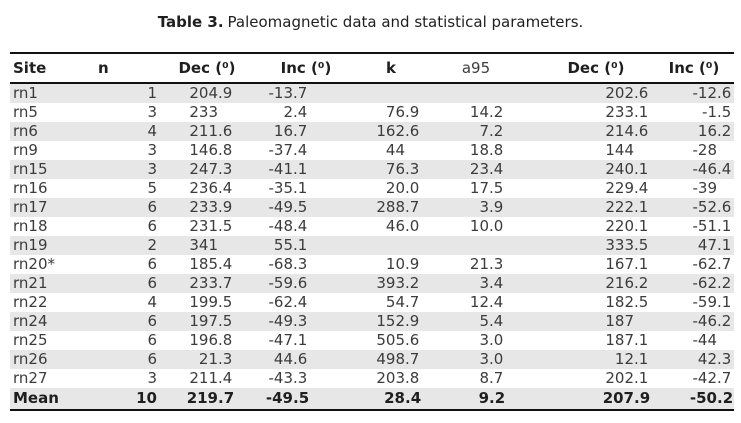  I want to click on cell-dec1: 146.8, so click(211, 150).